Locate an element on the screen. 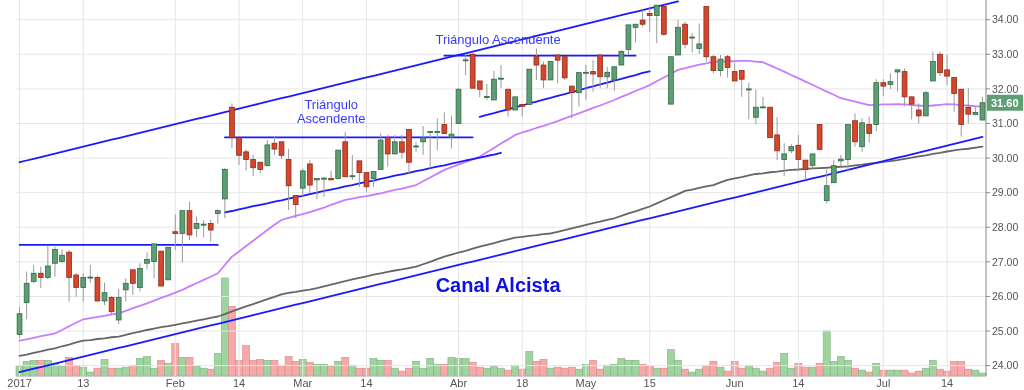 The image size is (1024, 390). y-tick-label: 29.00 is located at coordinates (1005, 192).